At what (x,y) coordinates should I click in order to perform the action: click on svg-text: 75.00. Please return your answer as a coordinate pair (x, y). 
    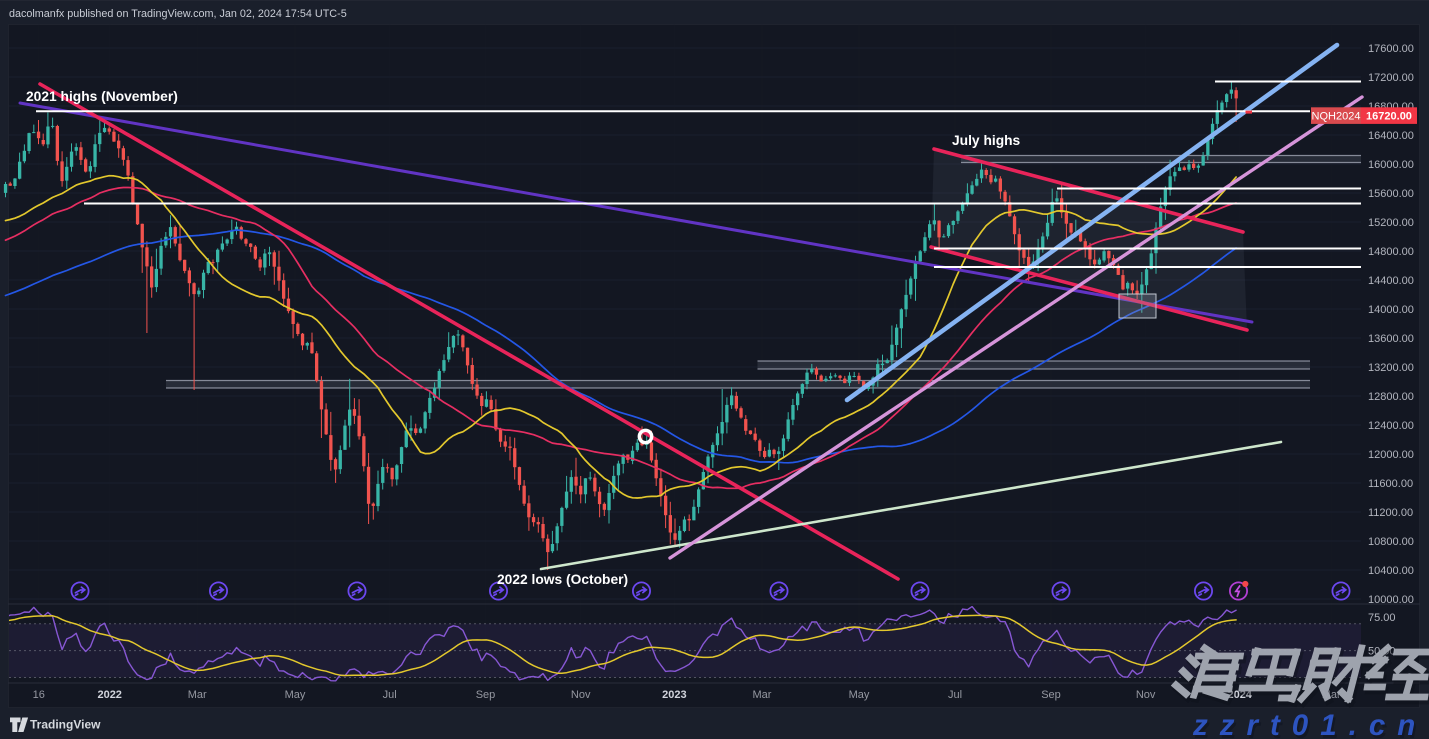
    Looking at the image, I should click on (1382, 618).